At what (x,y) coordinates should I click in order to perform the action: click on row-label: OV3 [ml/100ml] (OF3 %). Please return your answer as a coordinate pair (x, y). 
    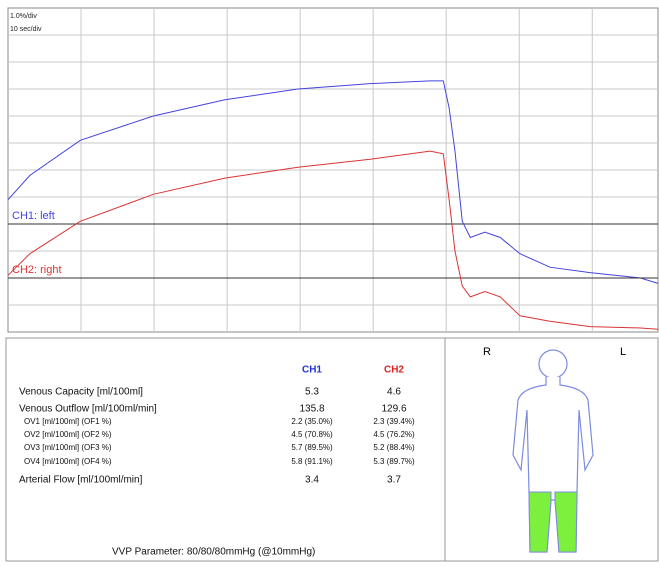
    Looking at the image, I should click on (68, 447).